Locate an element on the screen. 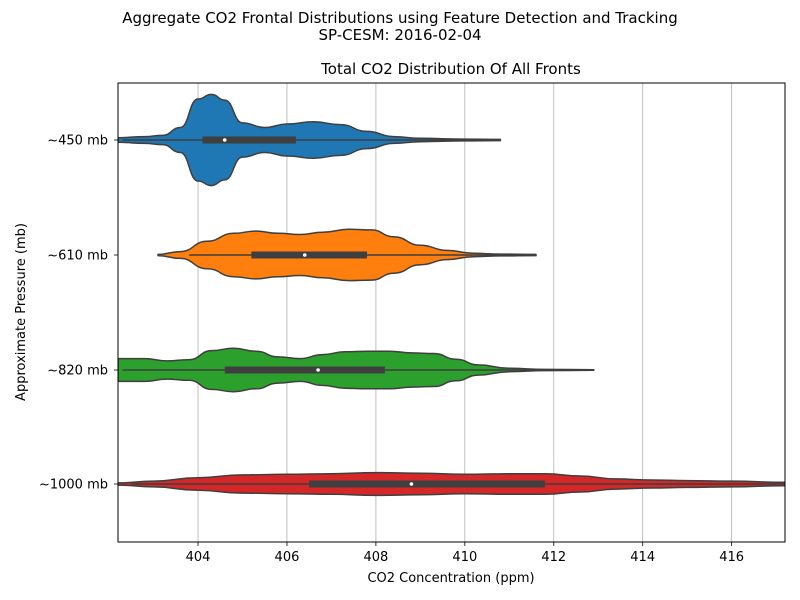  x-tick-label-408: 408 is located at coordinates (375, 557).